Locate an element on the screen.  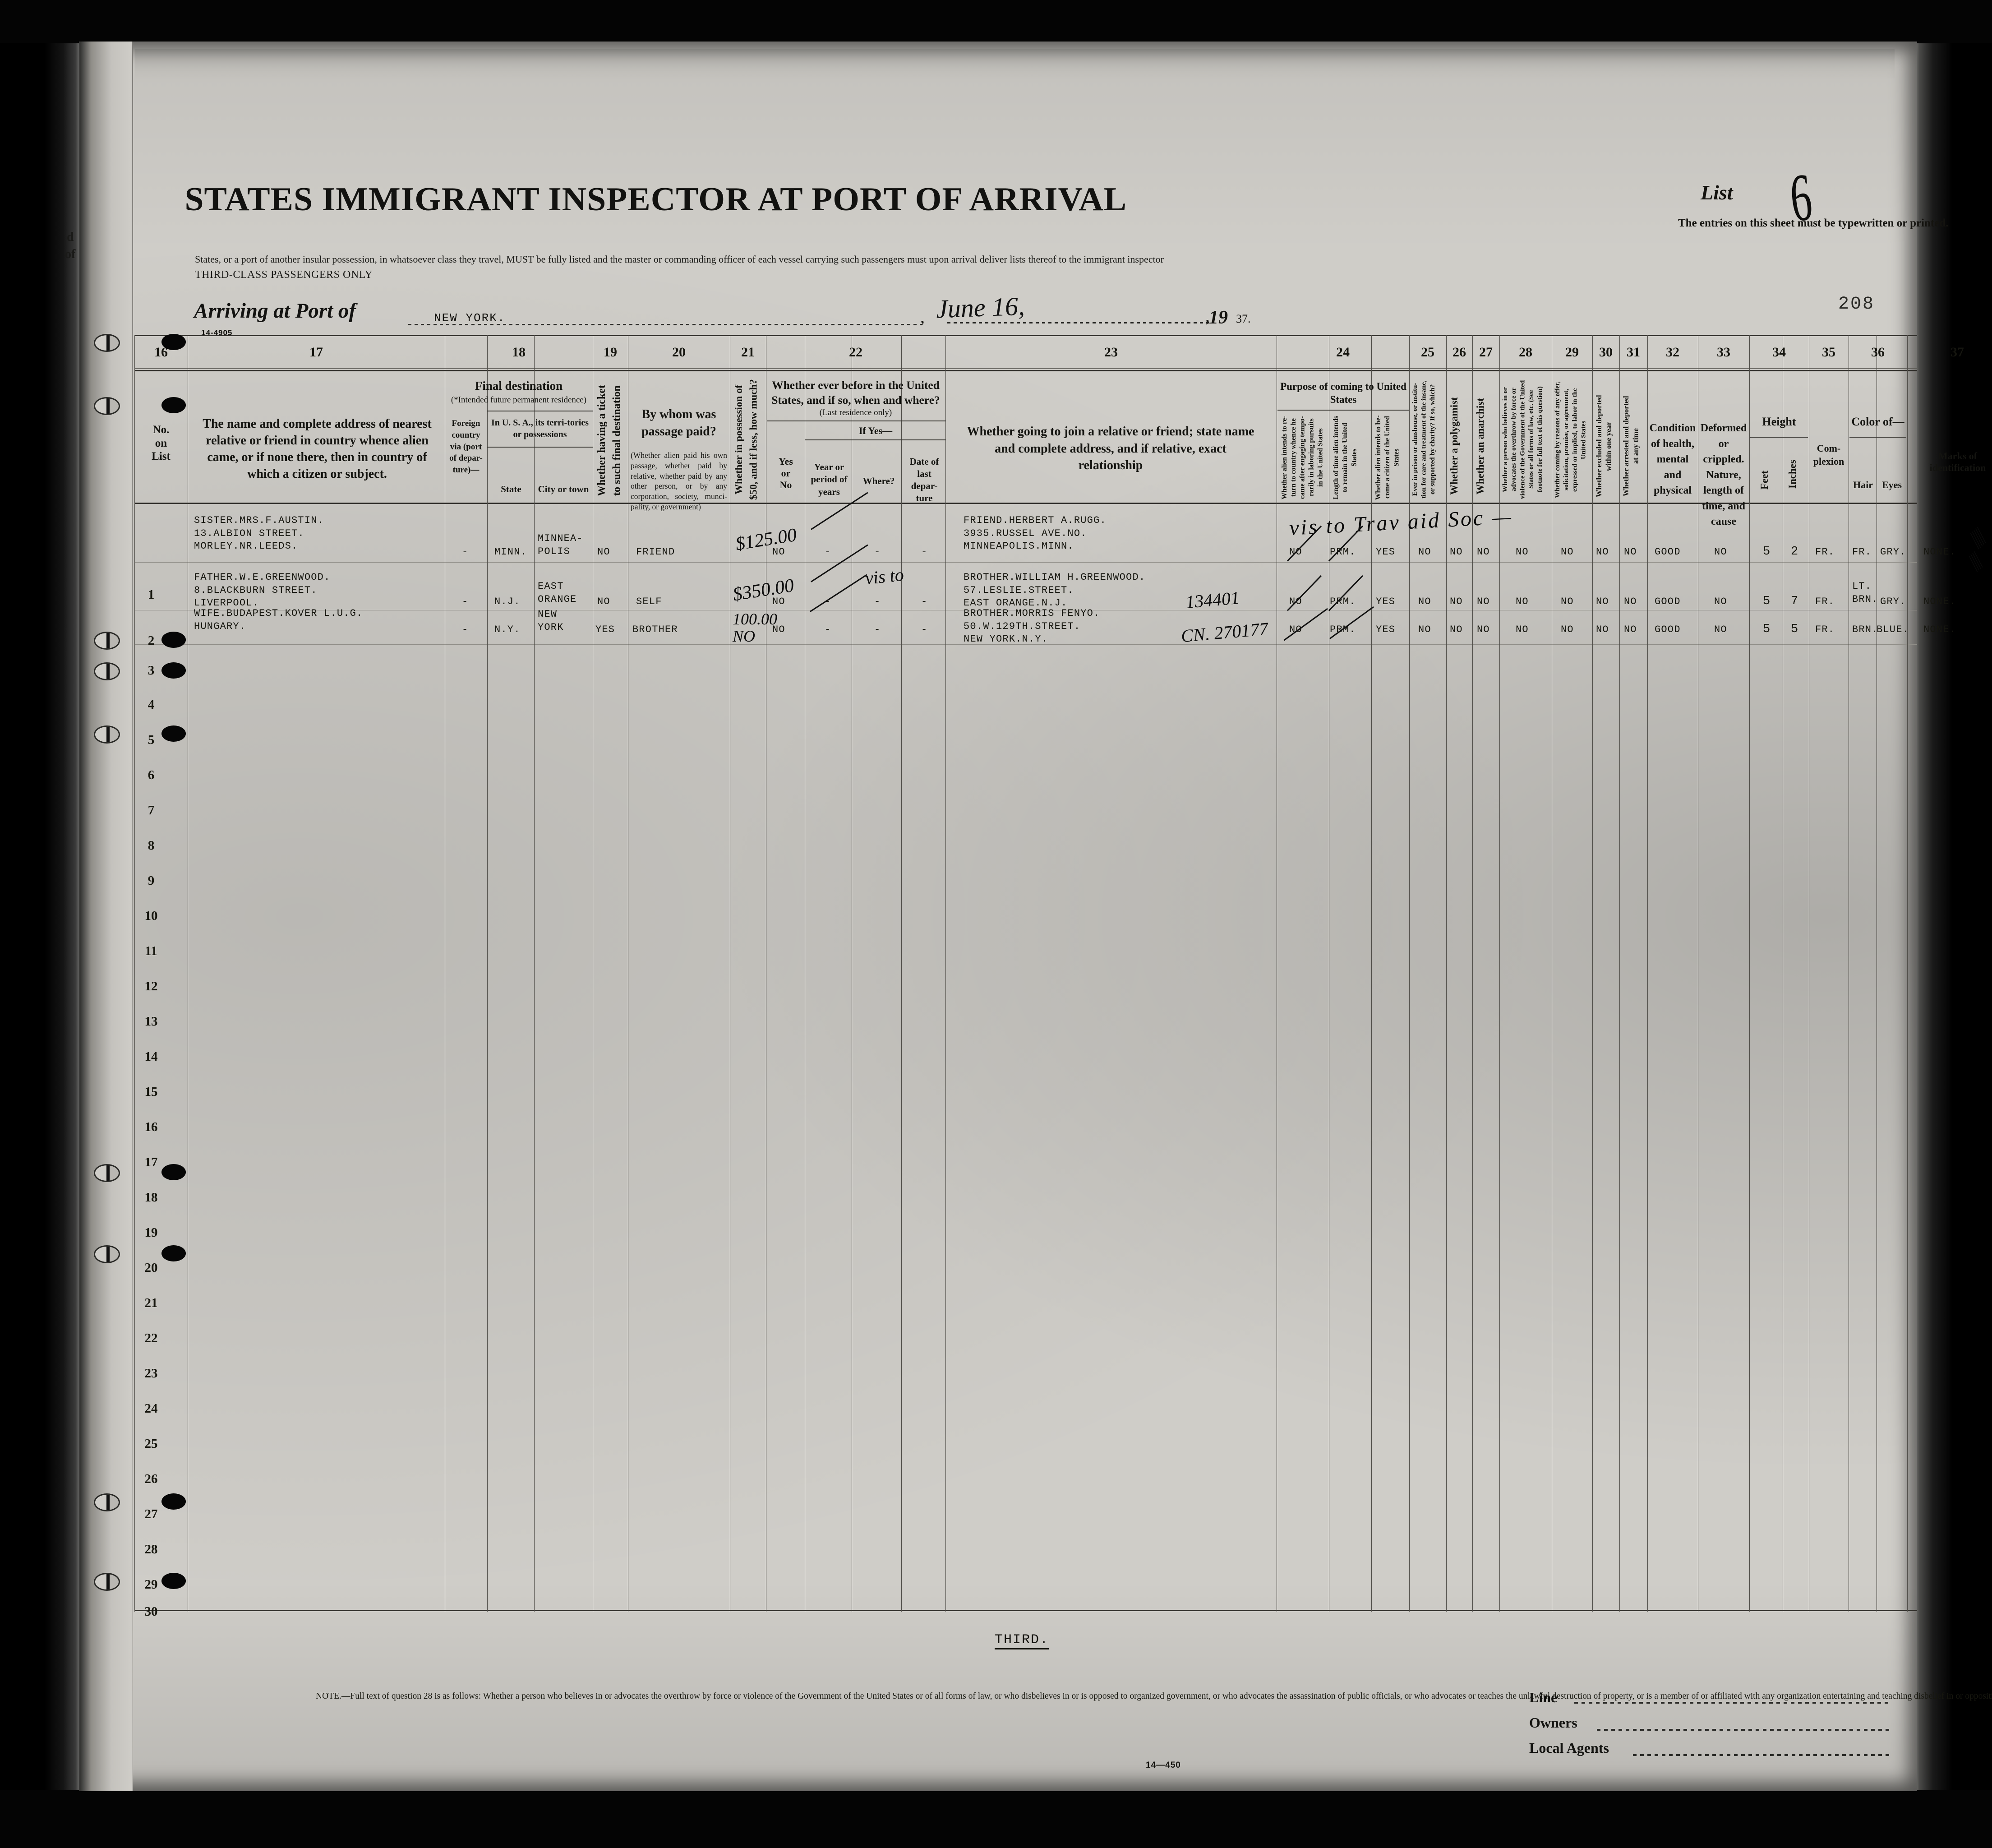
arrival-date-value: June 16, is located at coordinates (980, 307).